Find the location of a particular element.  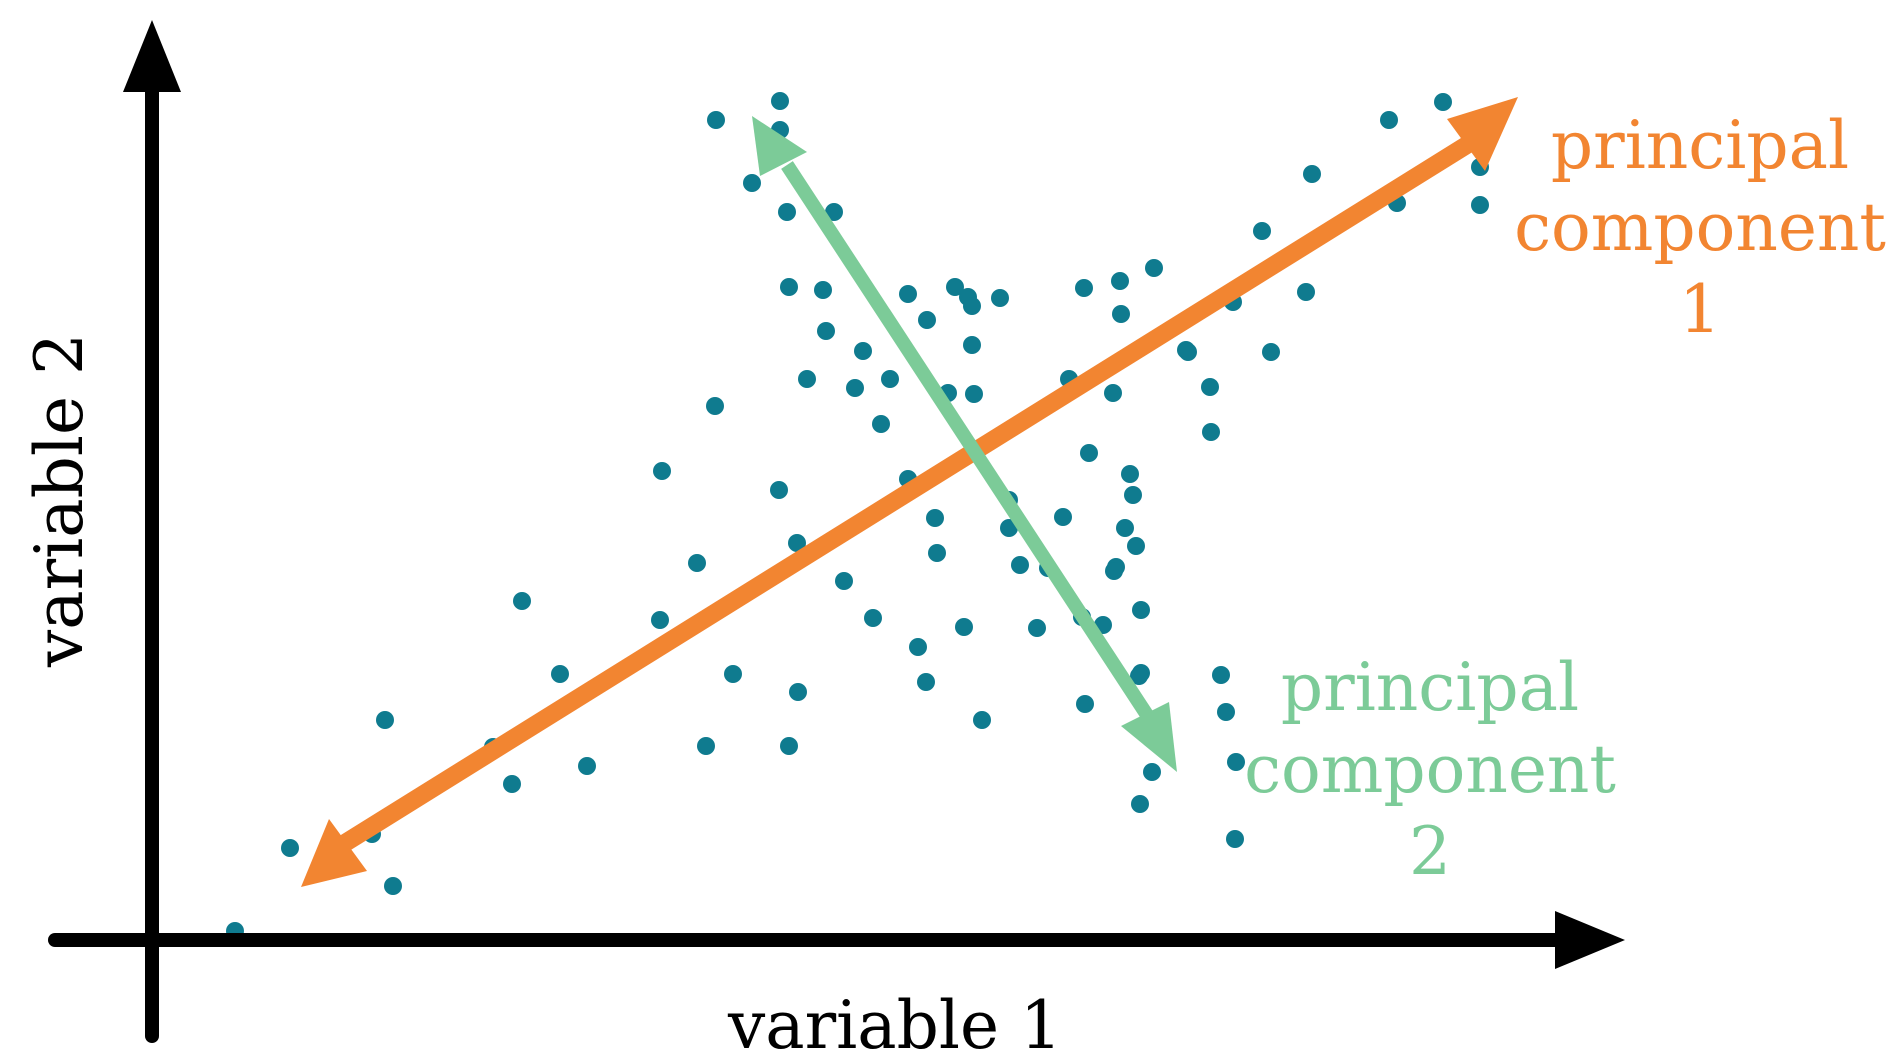

principal-component-1-label: principal component 1 is located at coordinates (1700, 227).